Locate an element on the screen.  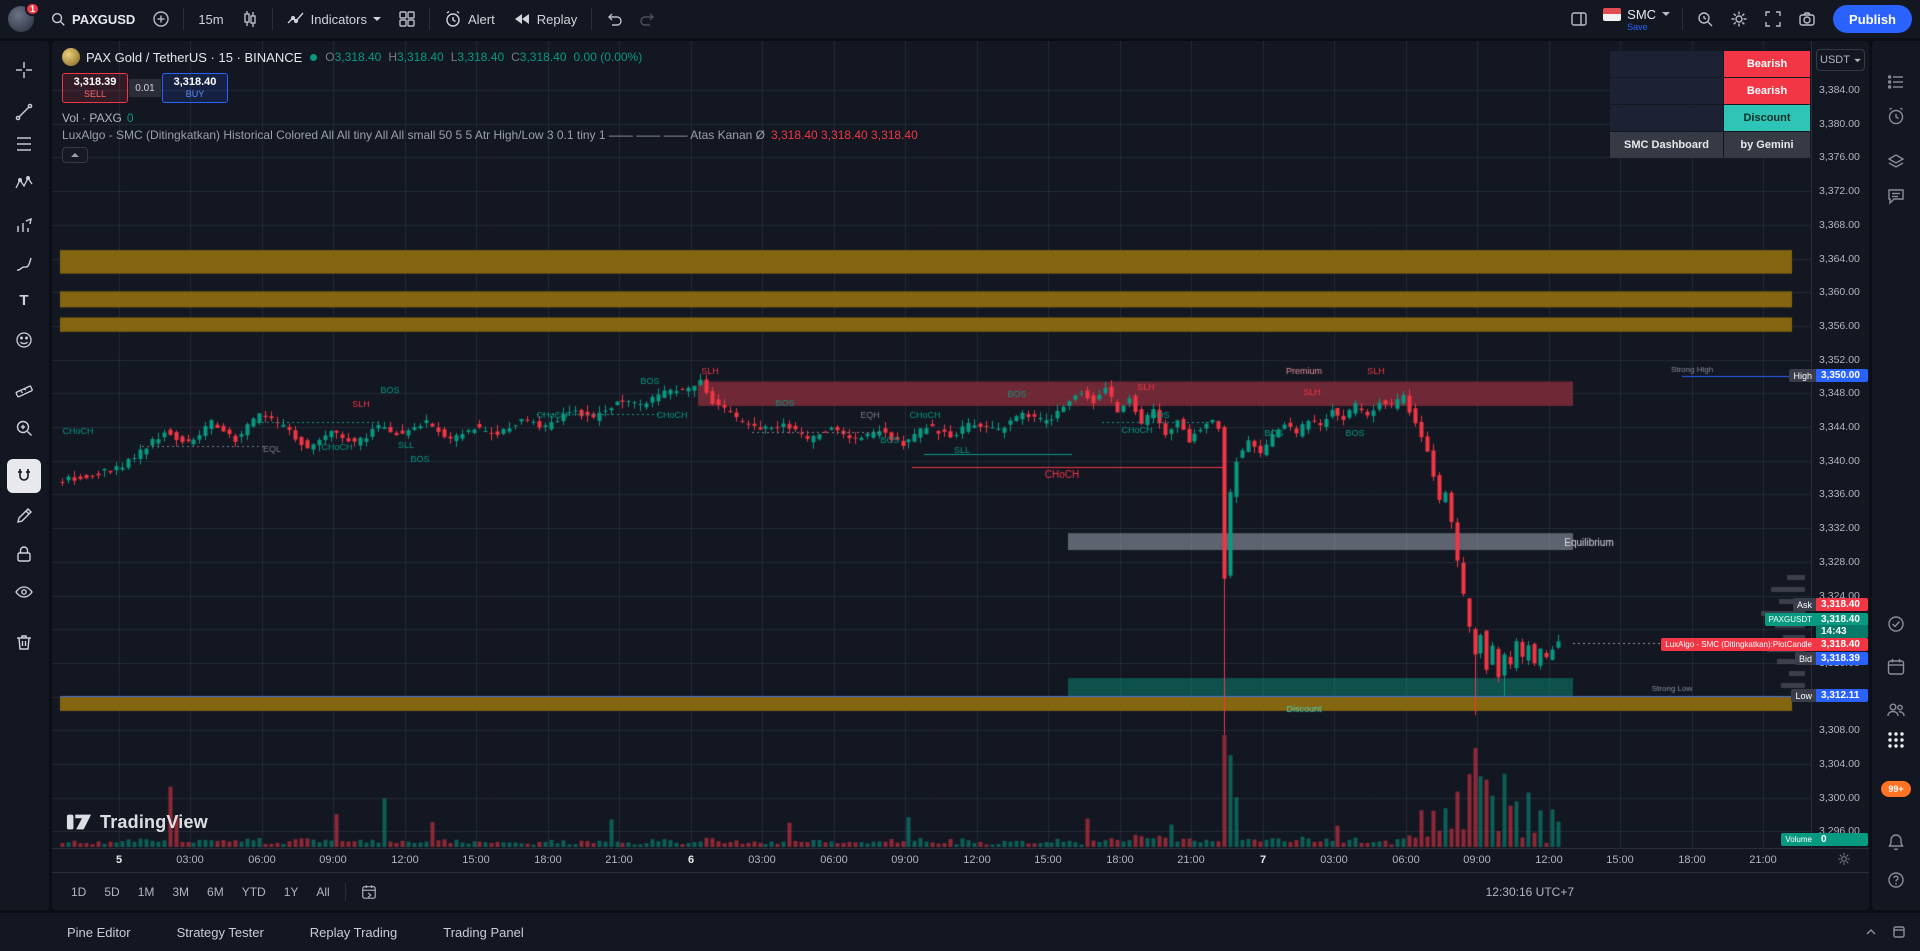
price-tick: 3,336.00 is located at coordinates (1839, 494).